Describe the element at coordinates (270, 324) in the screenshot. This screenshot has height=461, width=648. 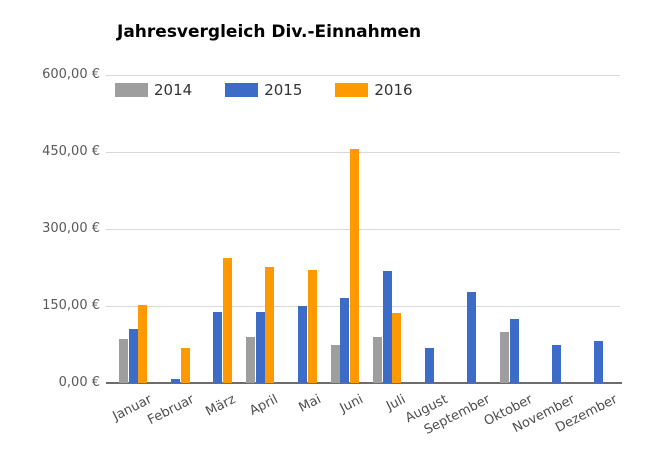
I see `bar-2016-april` at that location.